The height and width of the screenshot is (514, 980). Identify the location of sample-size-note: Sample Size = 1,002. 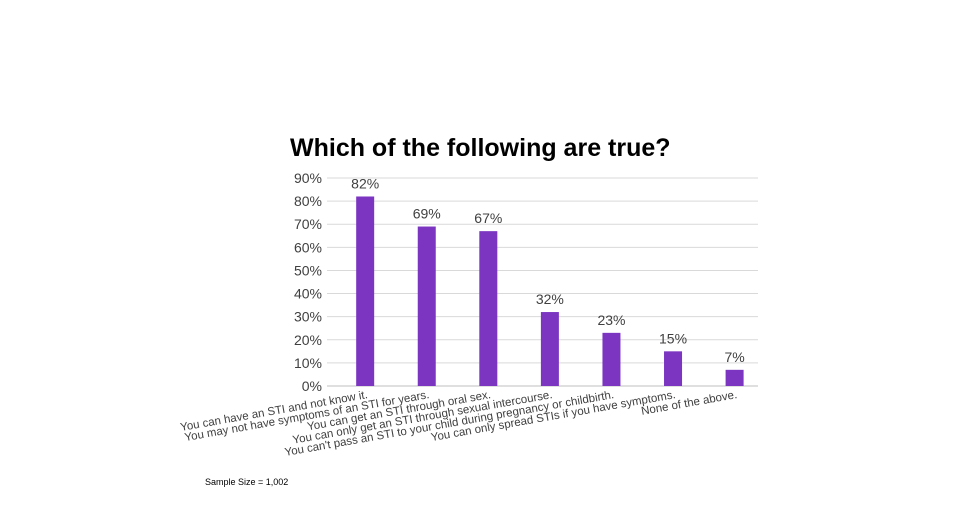
(247, 482).